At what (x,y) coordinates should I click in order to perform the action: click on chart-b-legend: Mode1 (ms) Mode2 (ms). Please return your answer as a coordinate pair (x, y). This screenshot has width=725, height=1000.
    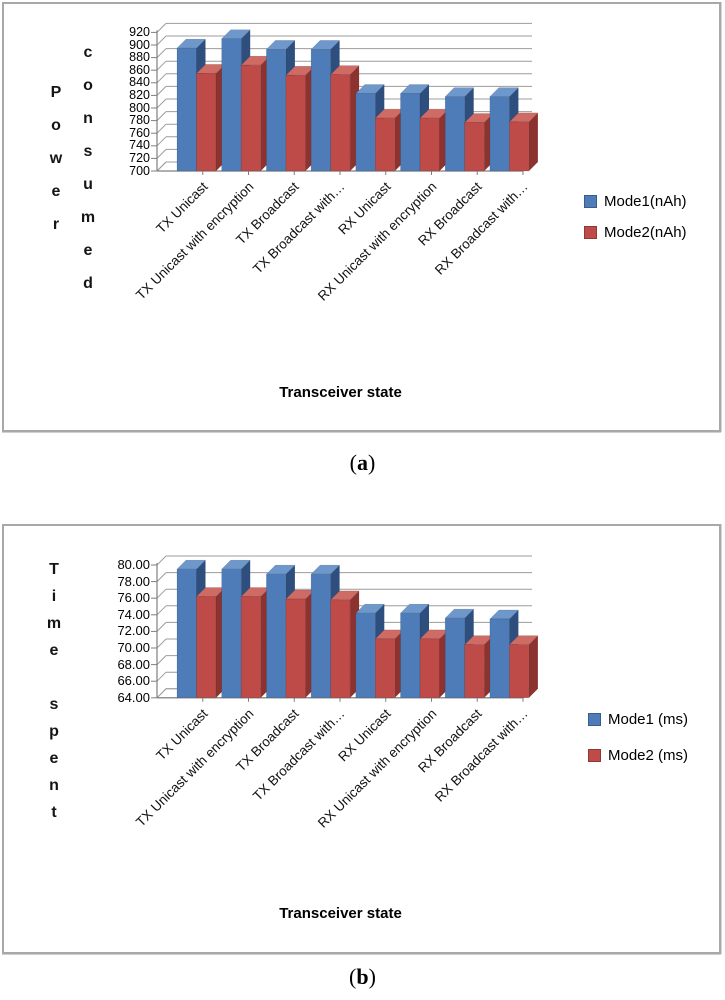
    Looking at the image, I should click on (638, 737).